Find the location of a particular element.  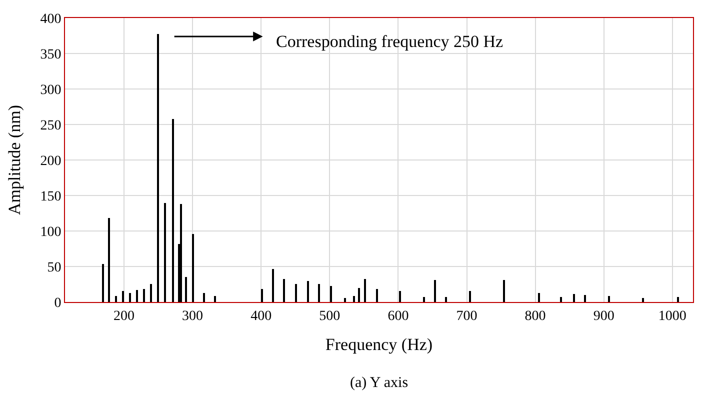

text: (a) Y axis is located at coordinates (379, 383).